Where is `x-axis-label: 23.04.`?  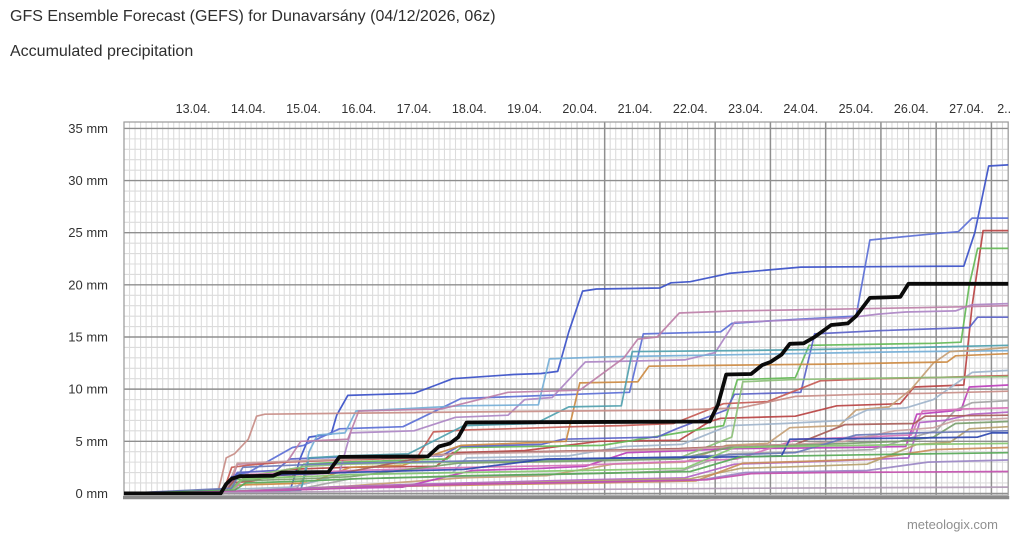 x-axis-label: 23.04. is located at coordinates (745, 109).